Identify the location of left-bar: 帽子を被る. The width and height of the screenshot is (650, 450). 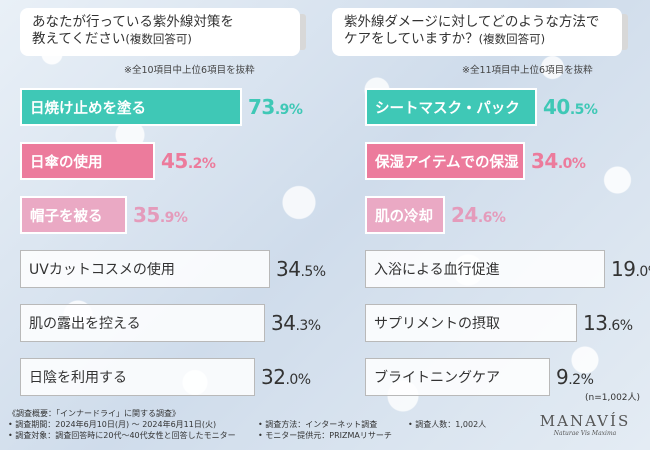
(73, 215).